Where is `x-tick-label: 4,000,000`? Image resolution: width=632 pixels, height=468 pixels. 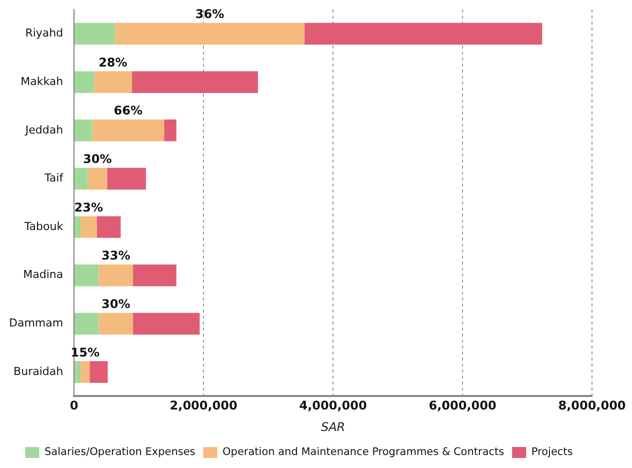 x-tick-label: 4,000,000 is located at coordinates (333, 405).